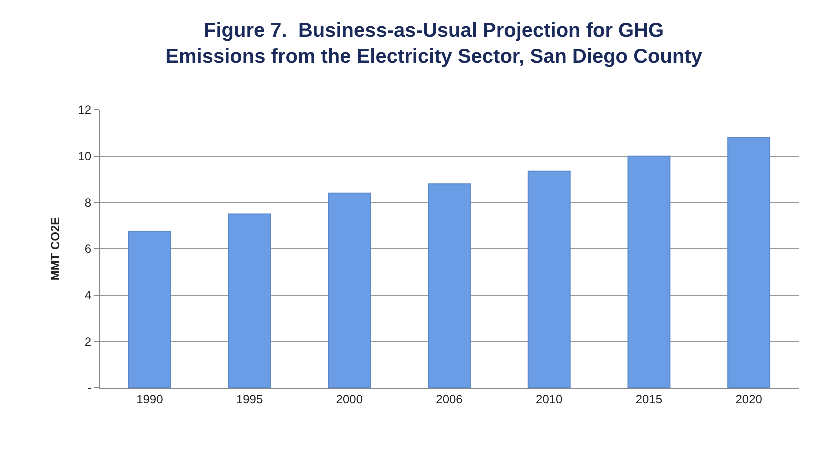 Image resolution: width=819 pixels, height=463 pixels. Describe the element at coordinates (85, 110) in the screenshot. I see `y-tick-label: 12` at that location.